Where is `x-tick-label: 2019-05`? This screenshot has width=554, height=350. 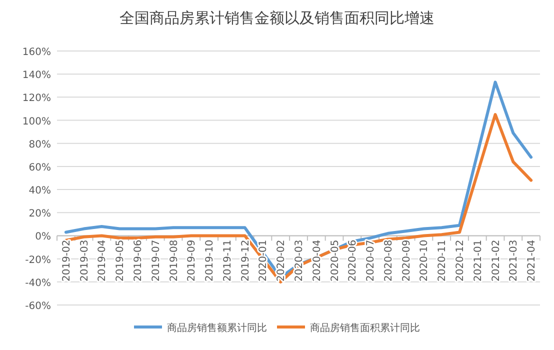 x-tick-label: 2019-05 is located at coordinates (120, 261).